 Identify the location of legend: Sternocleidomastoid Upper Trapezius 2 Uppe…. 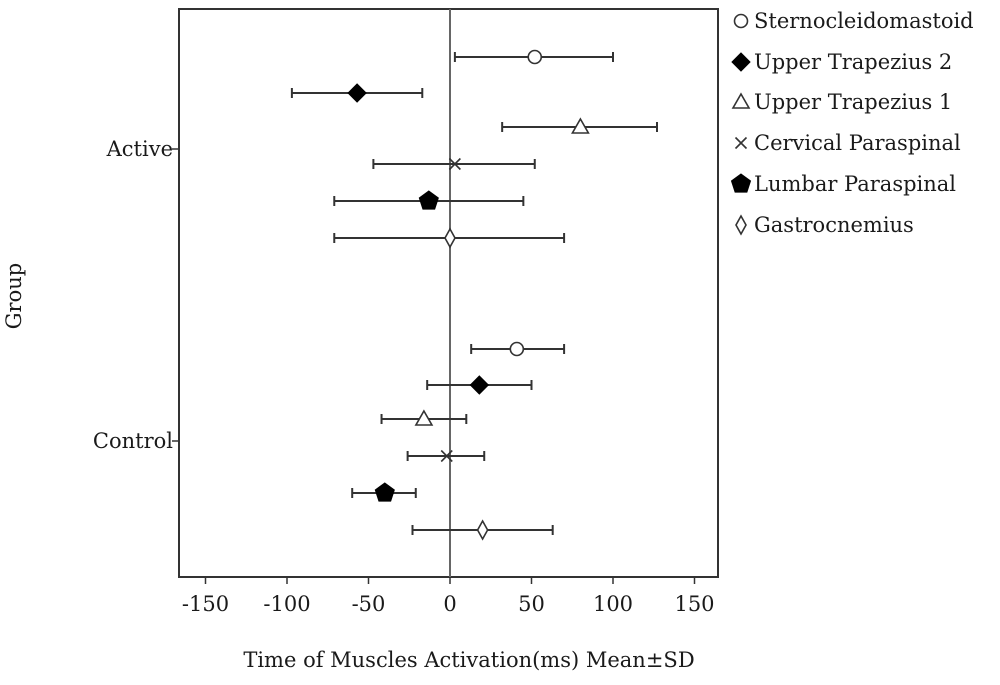
(852, 123).